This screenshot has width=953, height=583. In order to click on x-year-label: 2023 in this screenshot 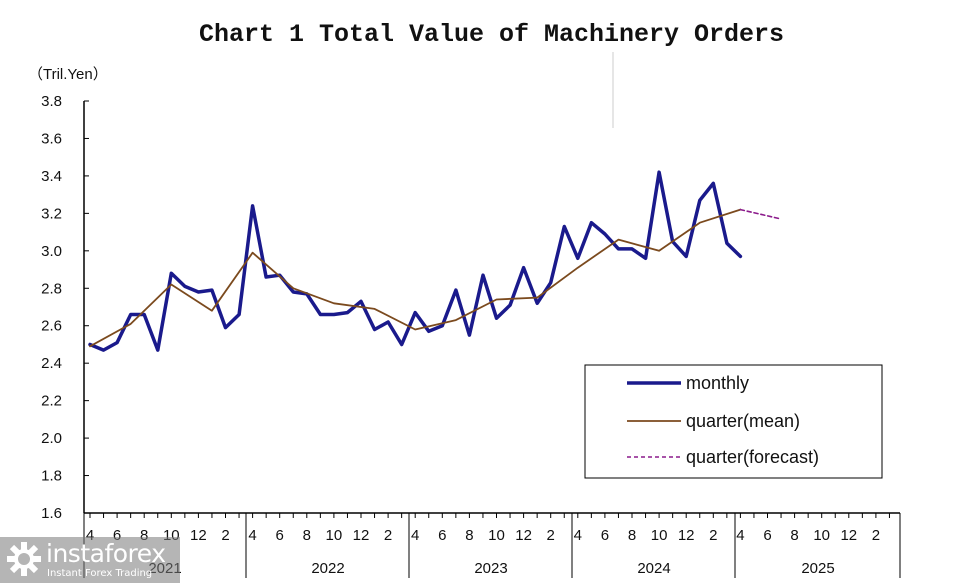, I will do `click(490, 568)`.